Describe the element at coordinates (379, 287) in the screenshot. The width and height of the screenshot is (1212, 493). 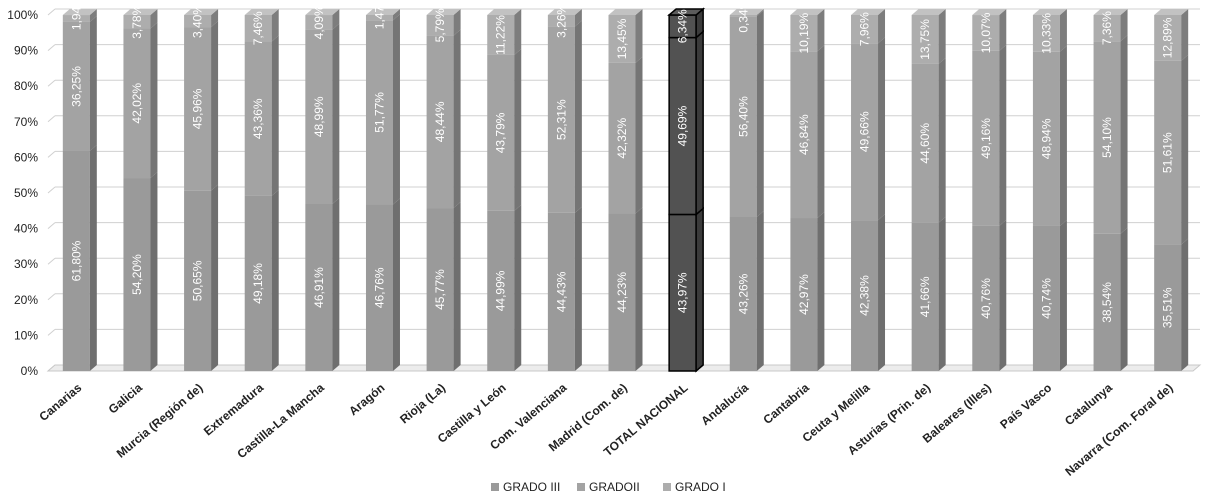
I see `data-label: 46,76%` at that location.